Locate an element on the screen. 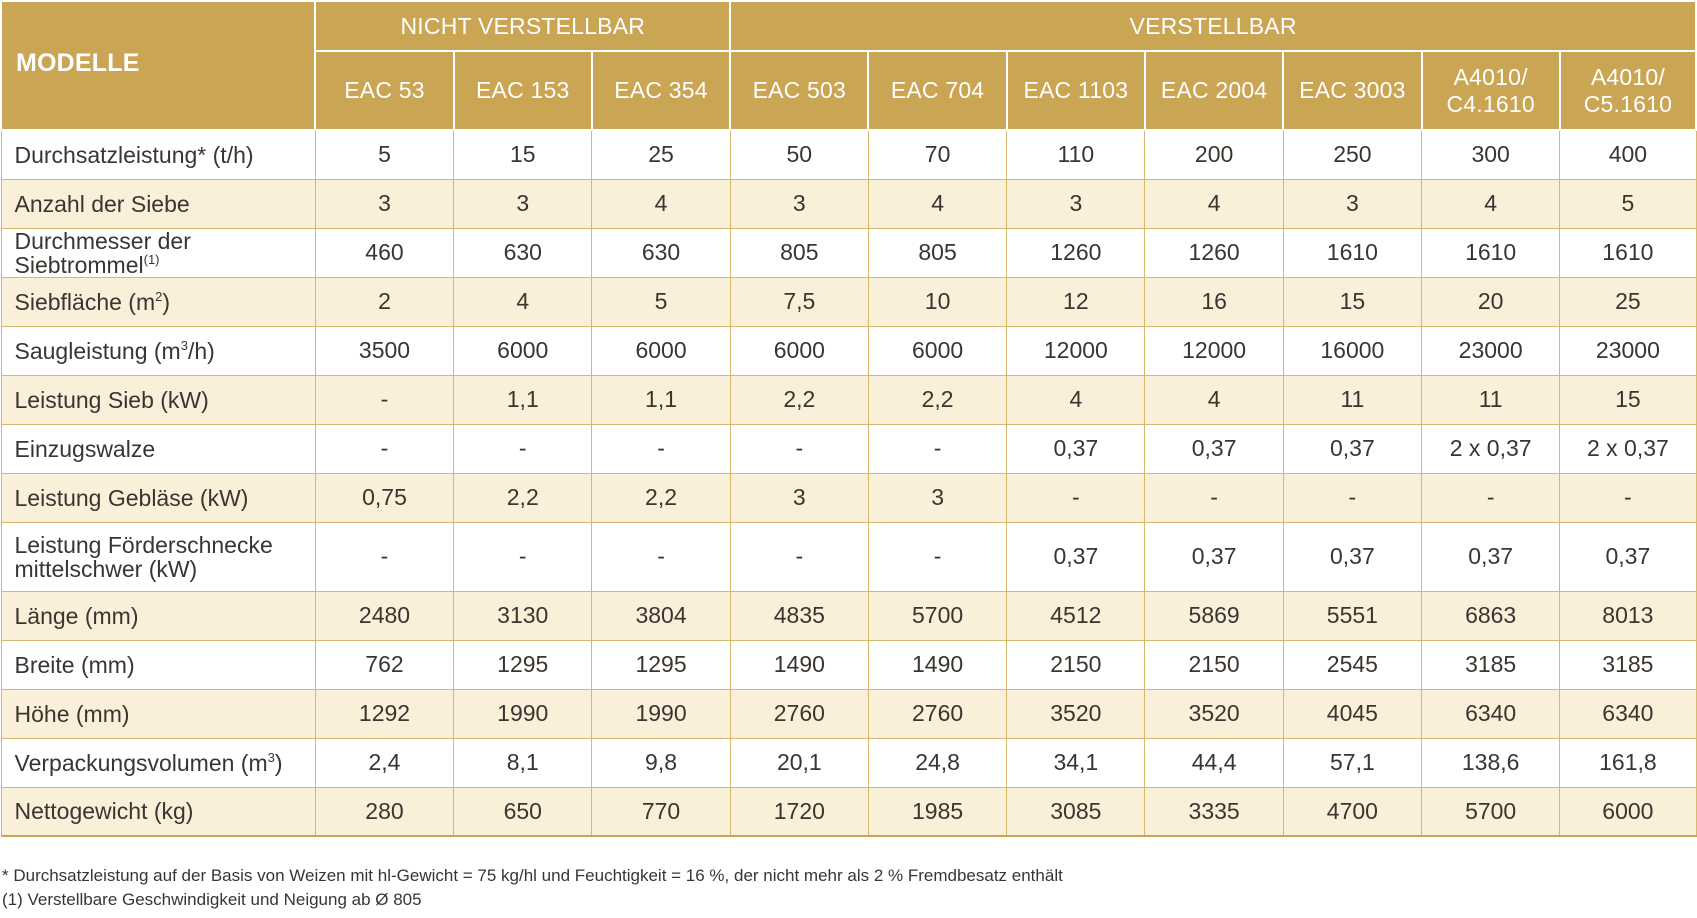 This screenshot has height=918, width=1697. table-cell: 12 is located at coordinates (1076, 301).